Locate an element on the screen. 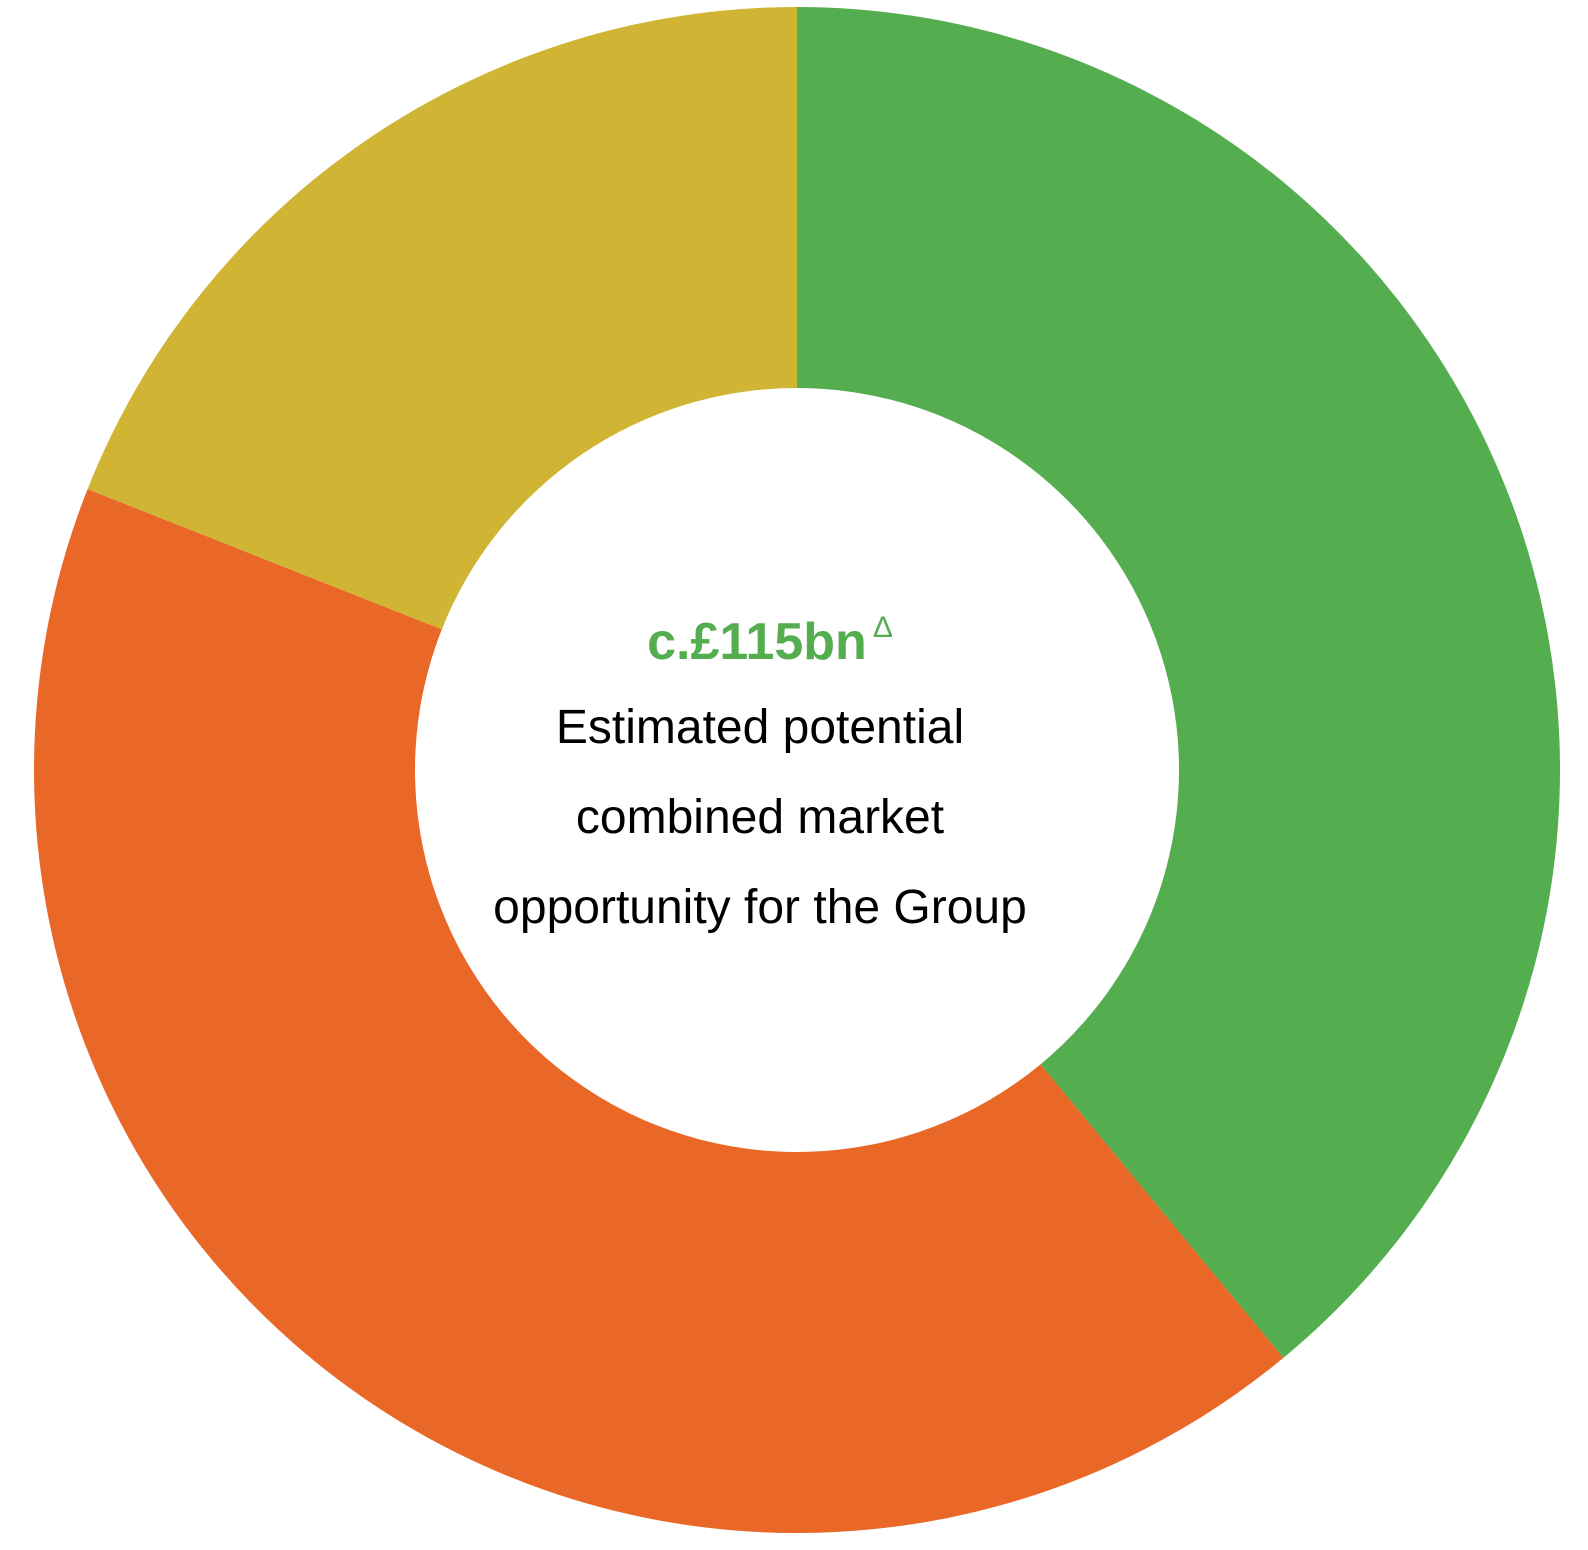 The image size is (1588, 1550). center-description-line-1: Estimated potential is located at coordinates (760, 727).